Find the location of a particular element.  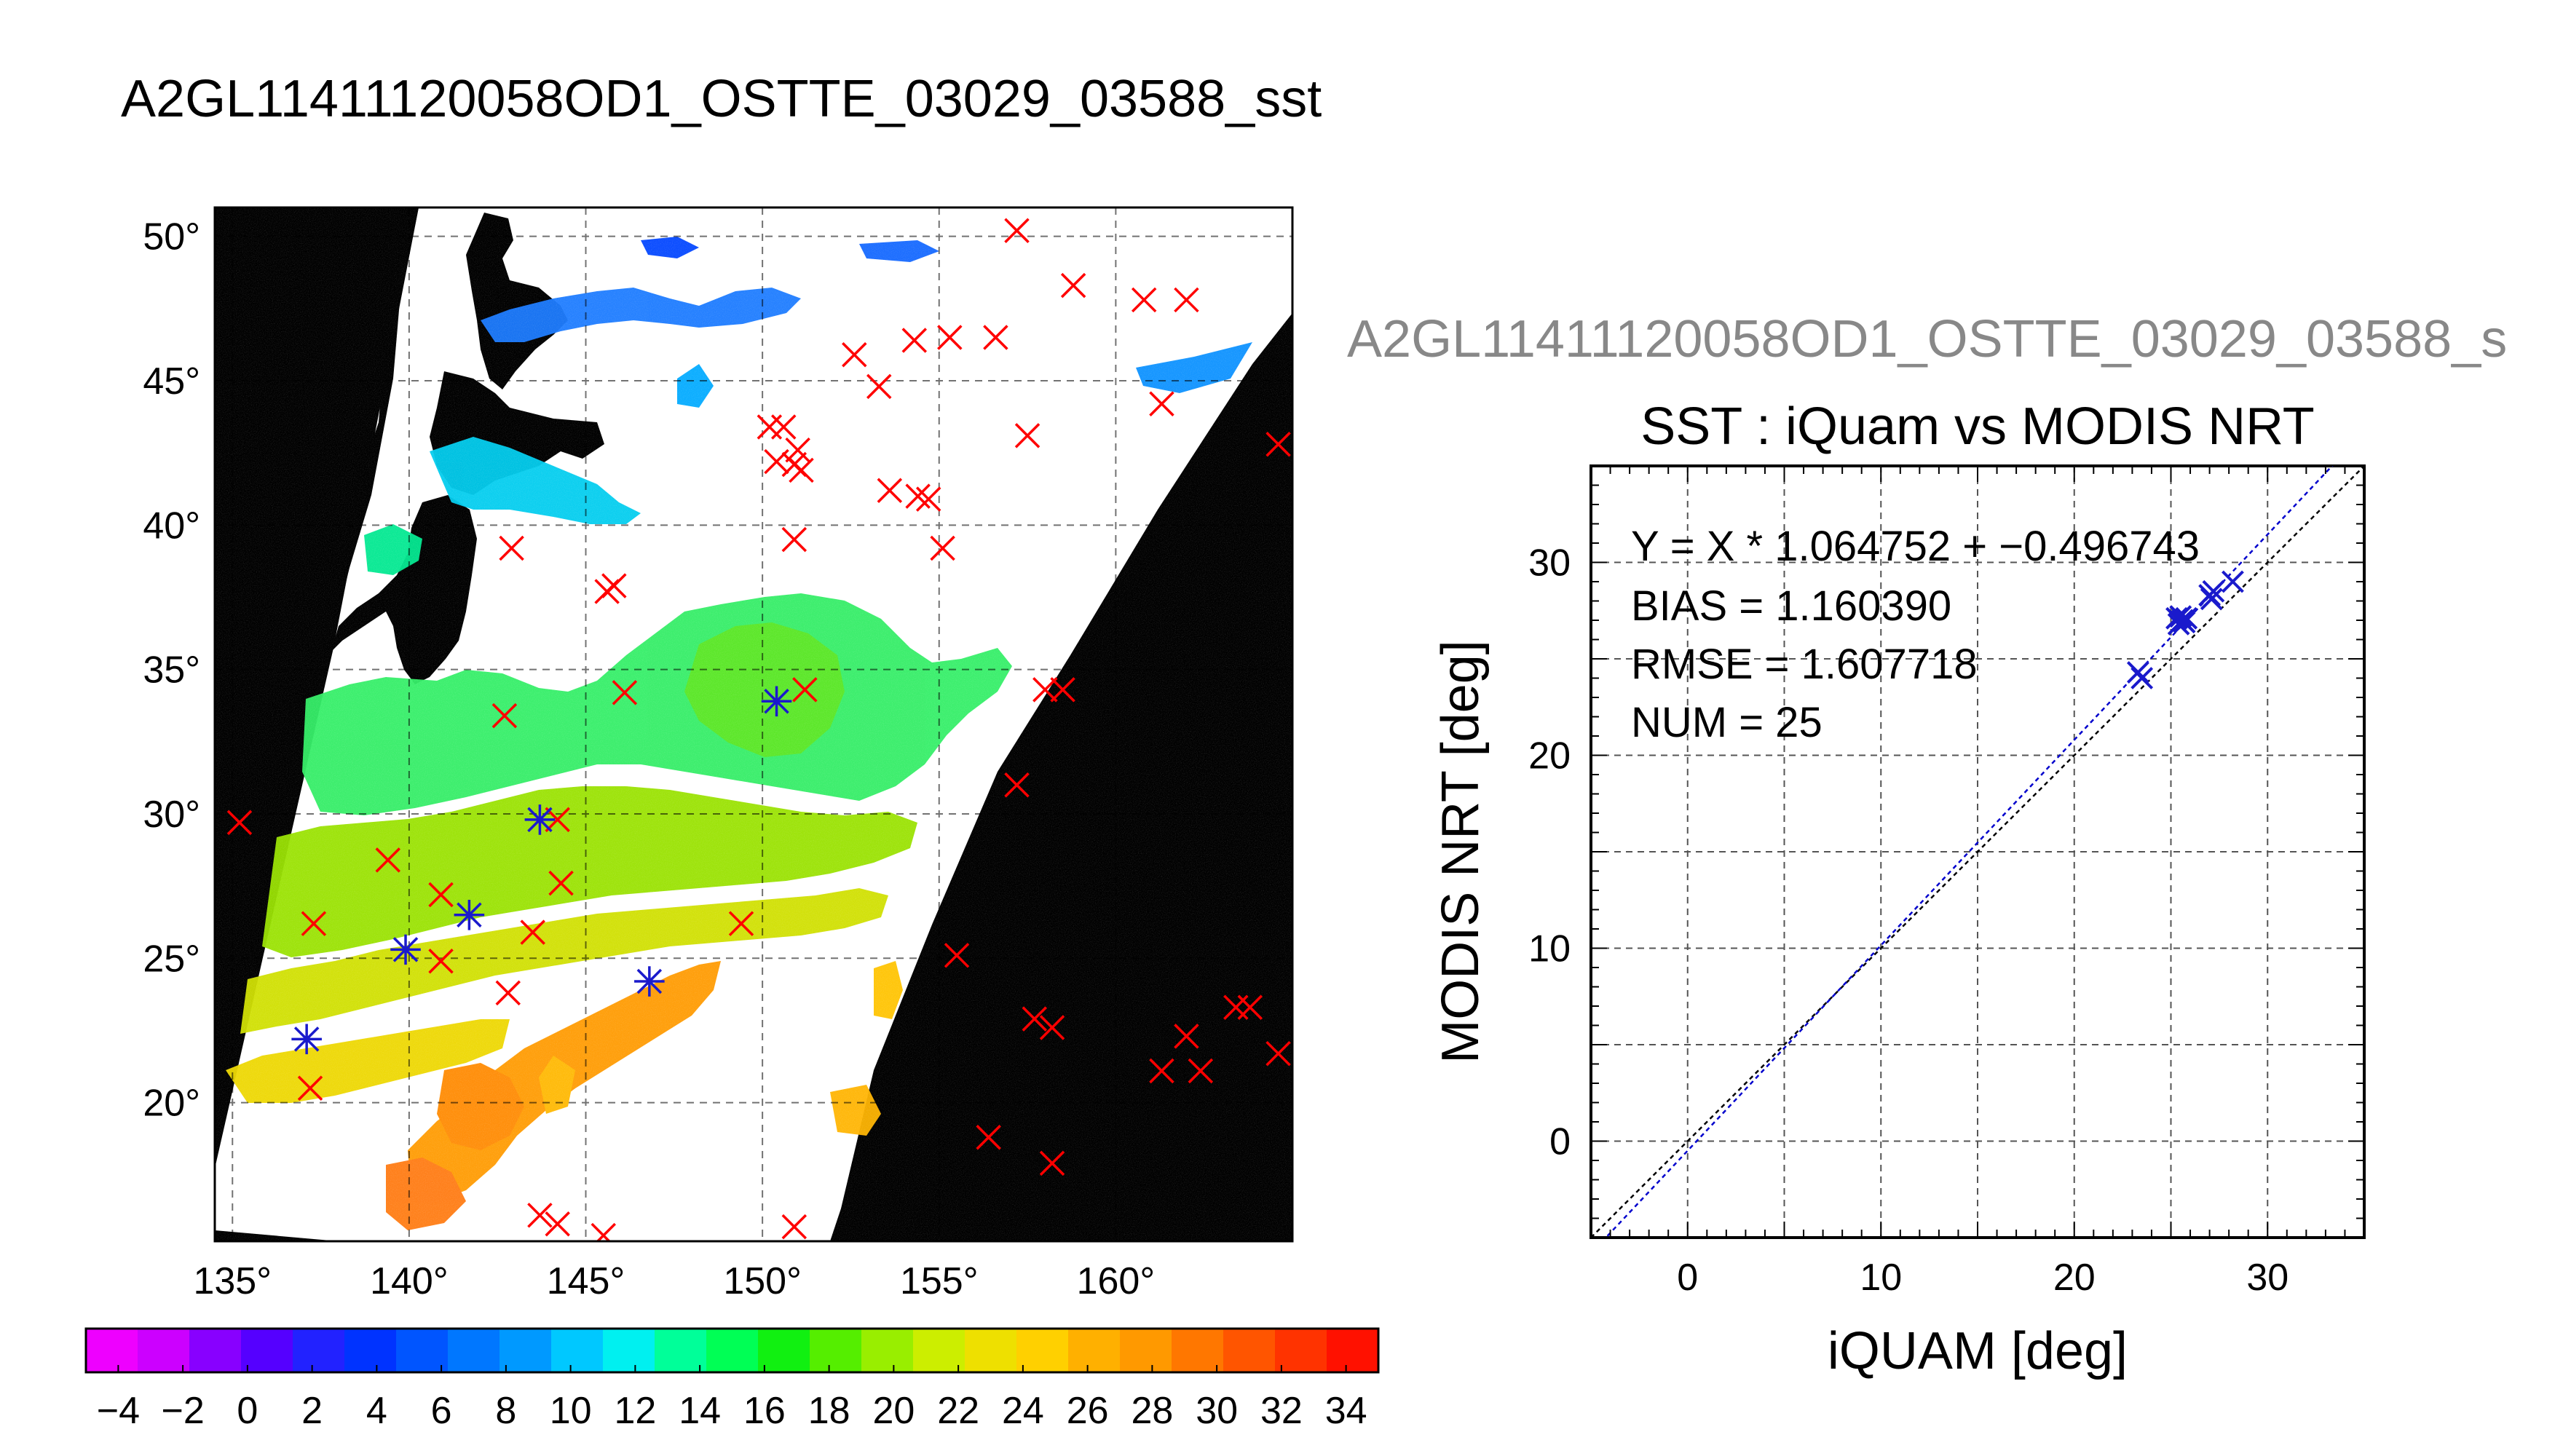

scatter-y-tick: 20 is located at coordinates (1549, 757).